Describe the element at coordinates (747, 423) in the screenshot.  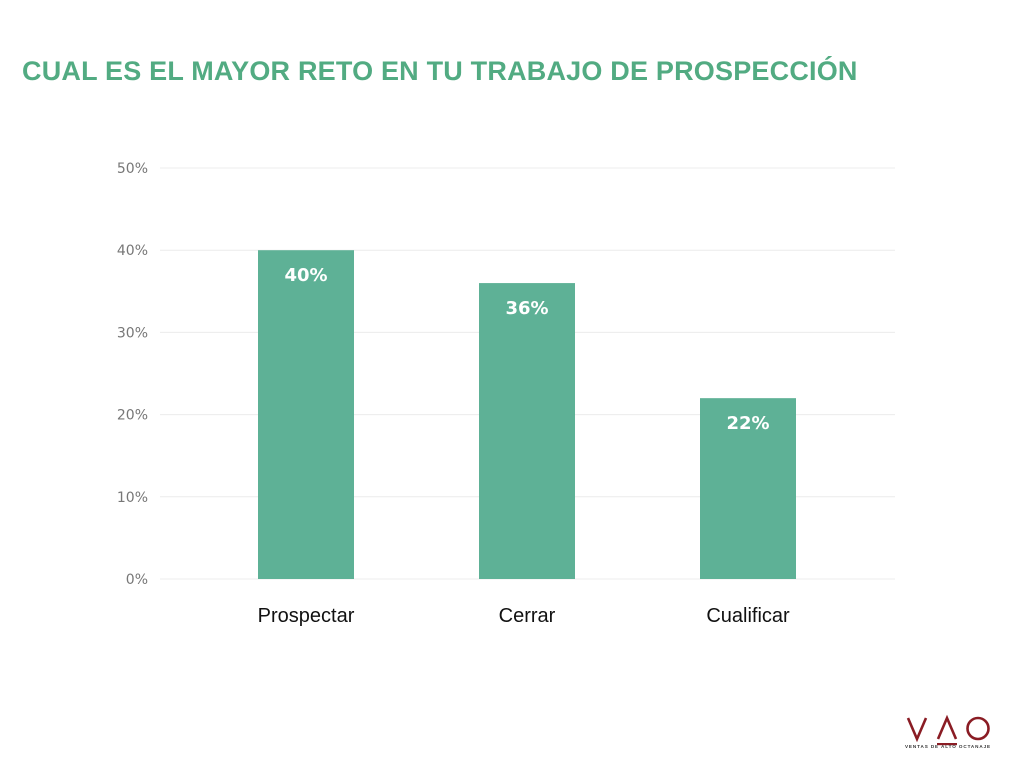
I see `bar-value-label: 22%` at that location.